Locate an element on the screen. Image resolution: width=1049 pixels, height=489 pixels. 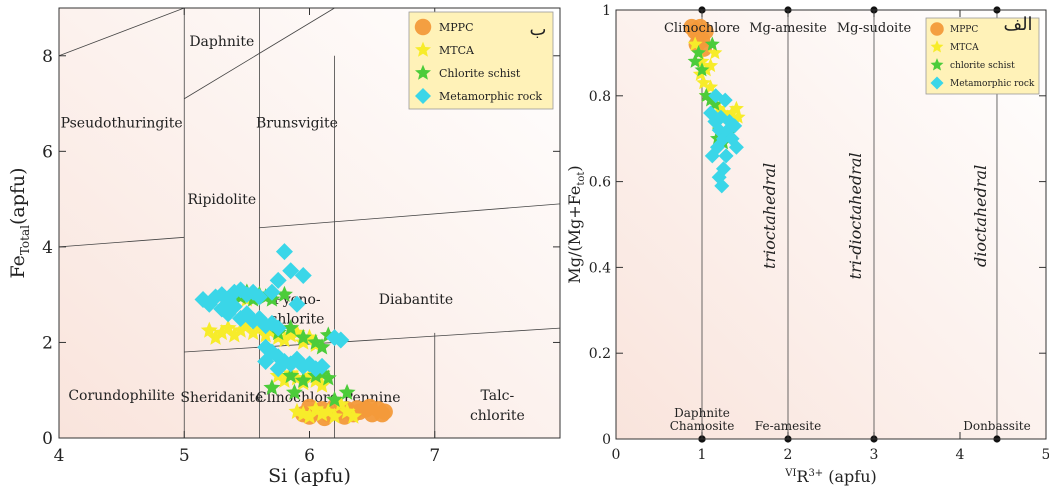
x-tick-label: 6 is located at coordinates (309, 456).